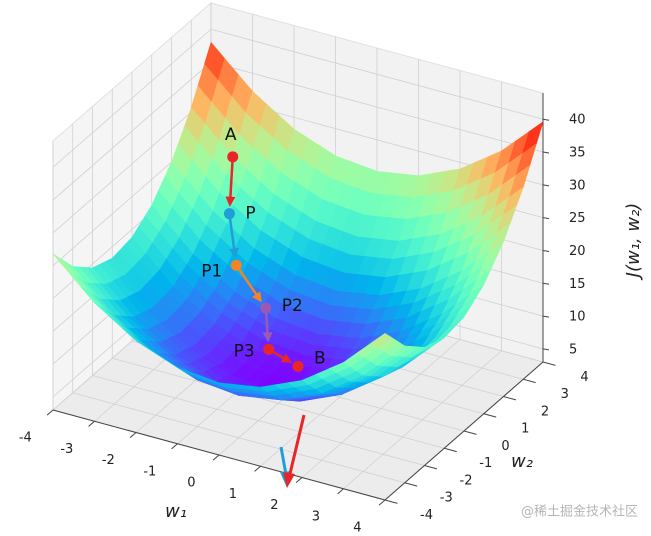 The height and width of the screenshot is (536, 651). I want to click on y-tick-label: -2, so click(466, 480).